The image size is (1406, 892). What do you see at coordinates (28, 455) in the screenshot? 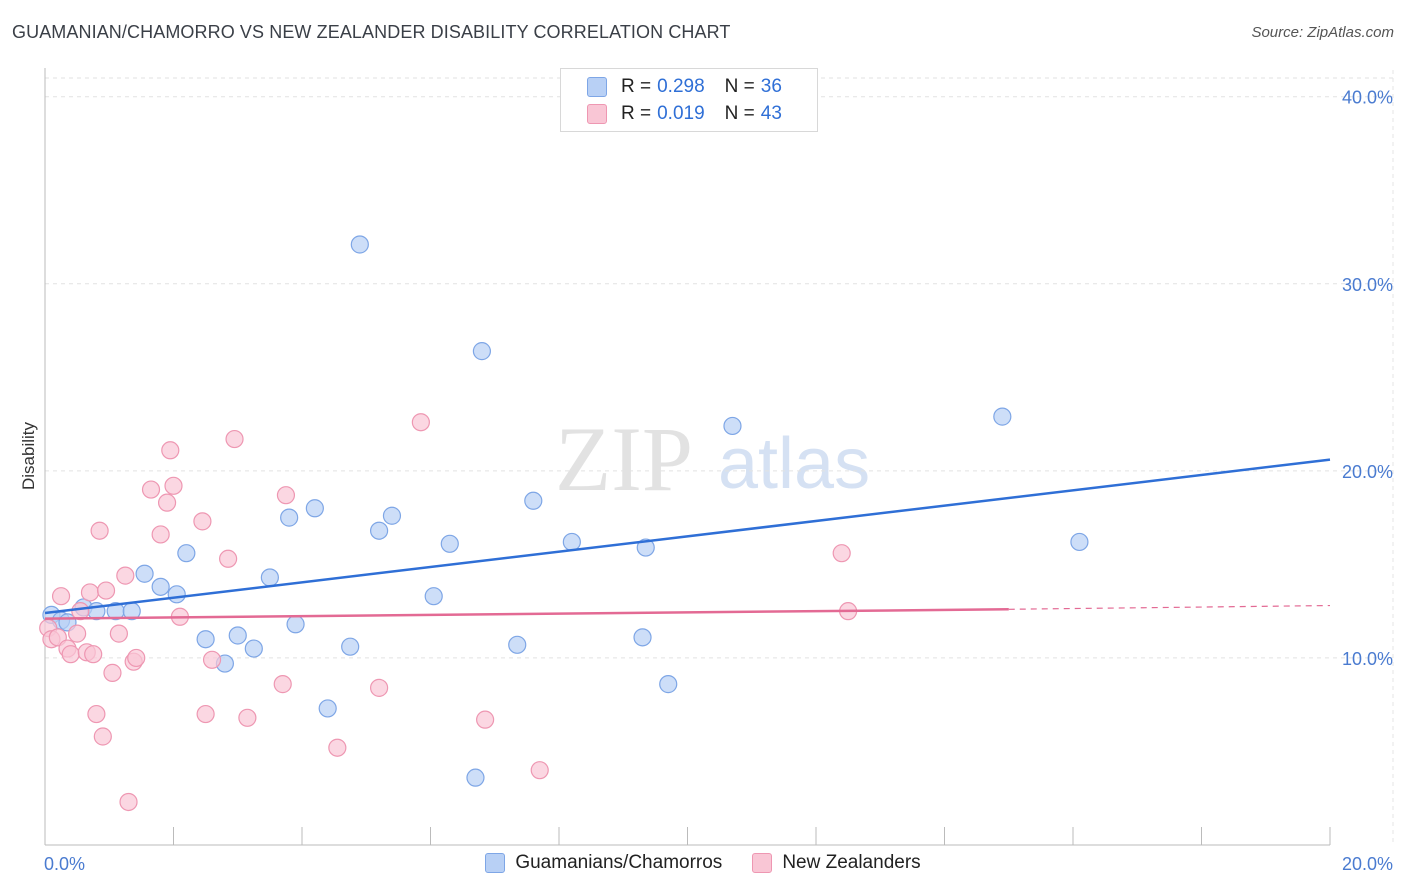
I see `y-axis-label: Disability` at bounding box center [28, 455].